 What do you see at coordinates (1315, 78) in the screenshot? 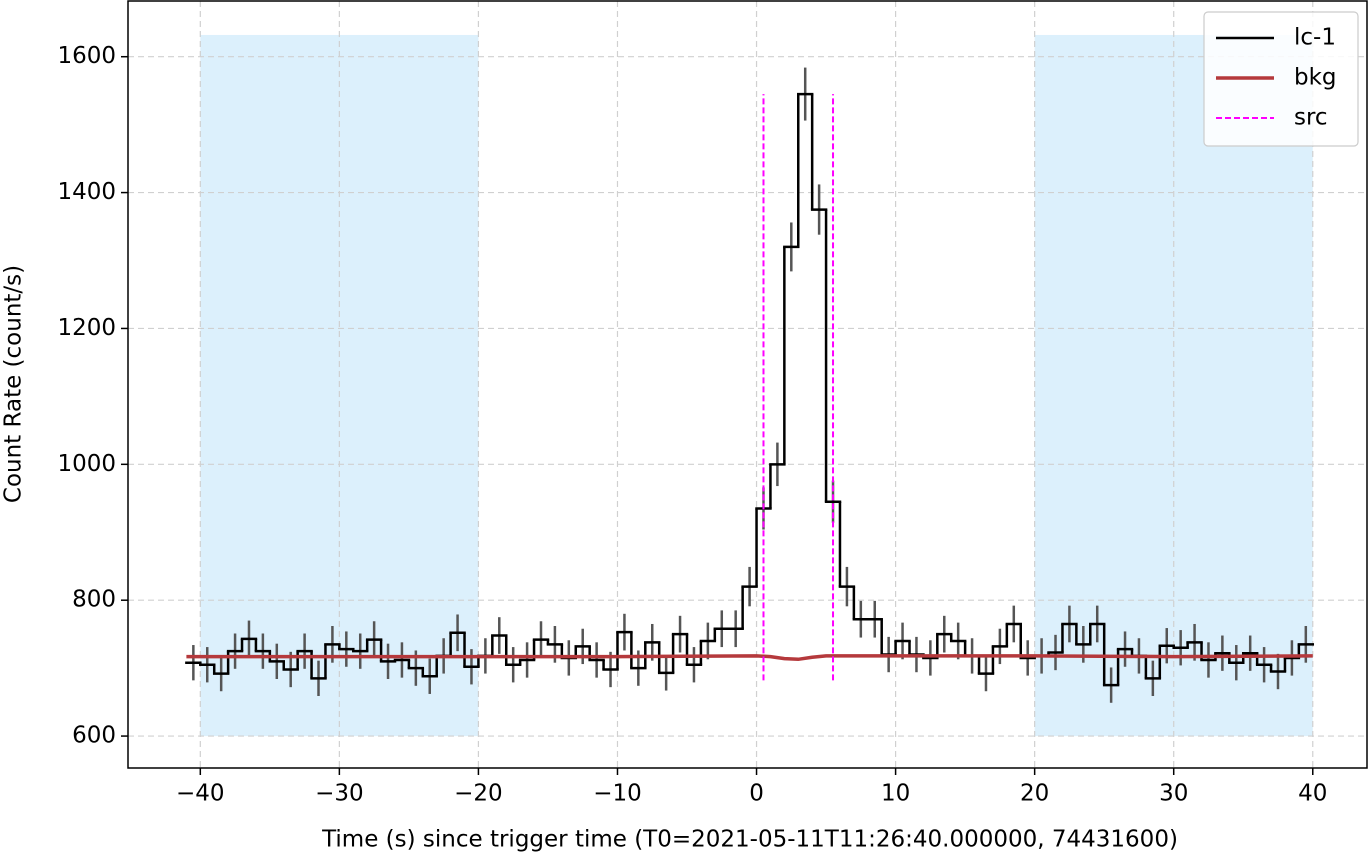
I see `legend-label: bkg` at bounding box center [1315, 78].